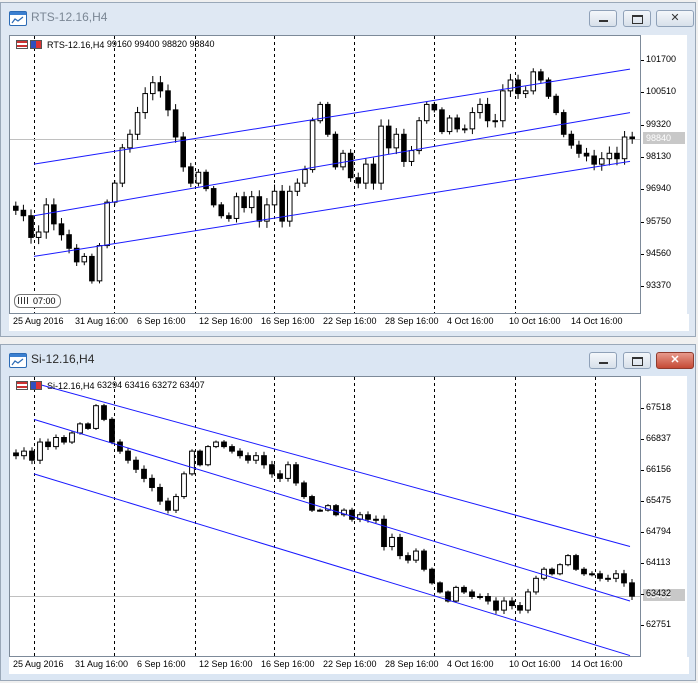 The image size is (698, 683). I want to click on x-tick-label: 4 Oct 16:00, so click(470, 321).